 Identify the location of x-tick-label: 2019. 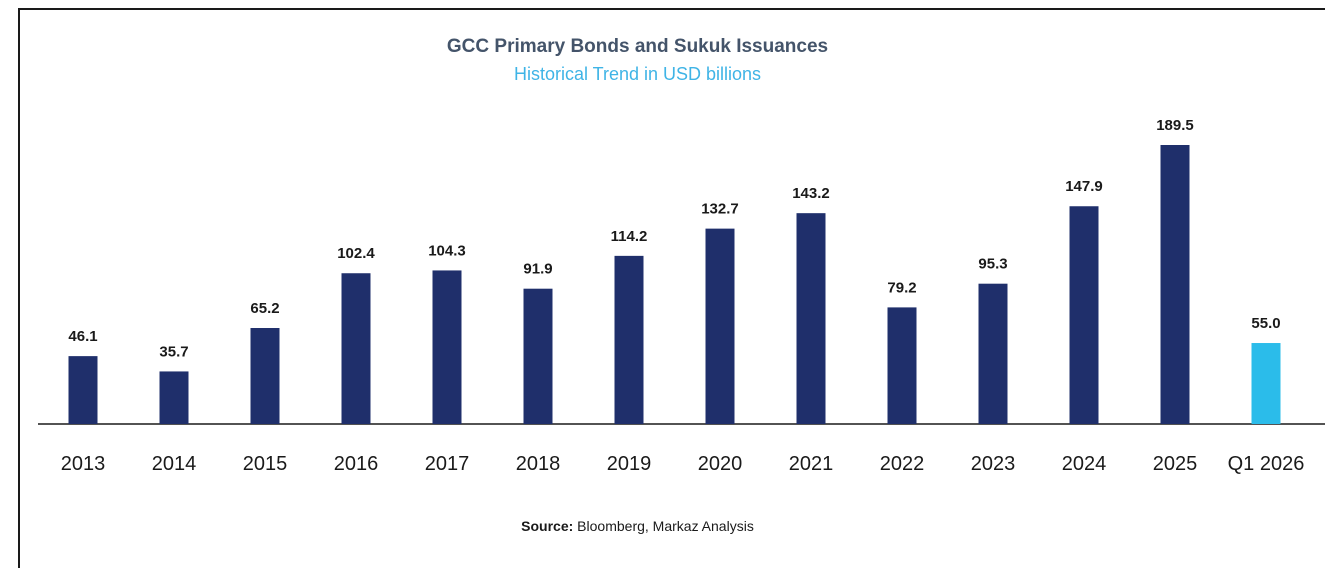
(629, 464).